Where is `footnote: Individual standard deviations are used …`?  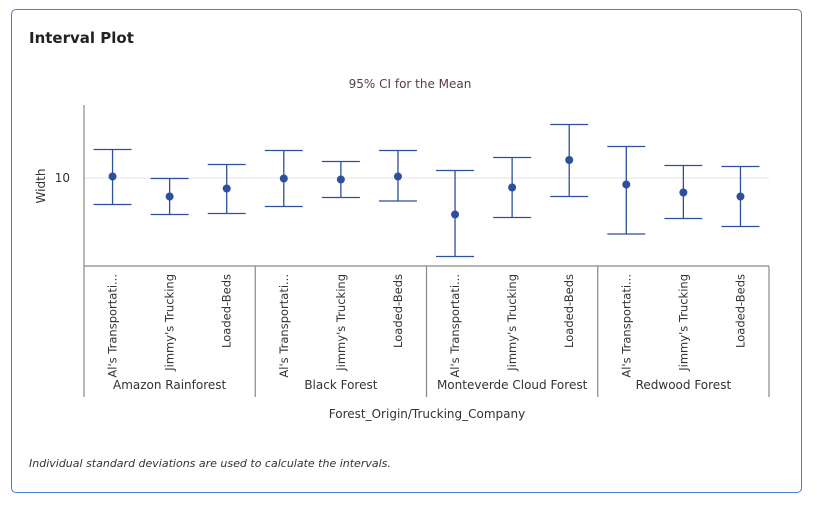
footnote: Individual standard deviations are used … is located at coordinates (210, 463).